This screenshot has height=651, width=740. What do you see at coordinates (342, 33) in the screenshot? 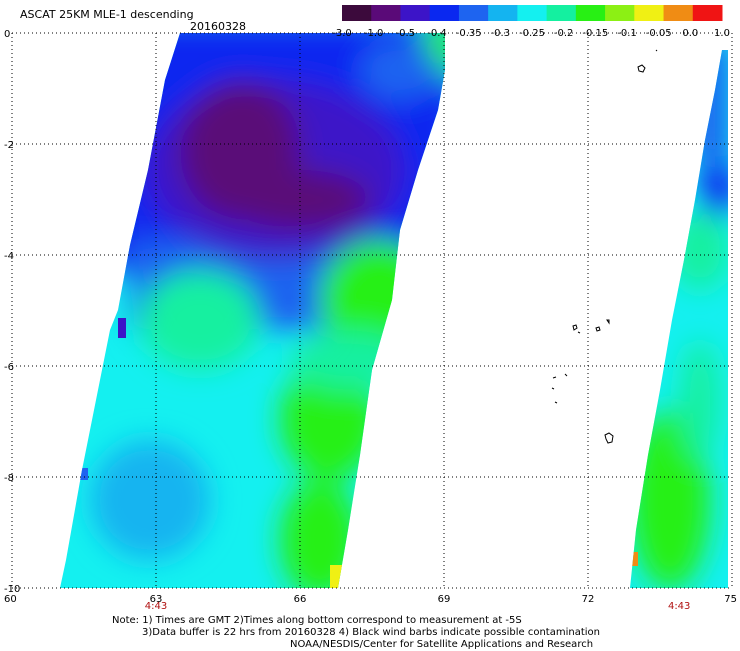
I see `colorbar-label-0: -3.0` at bounding box center [342, 33].